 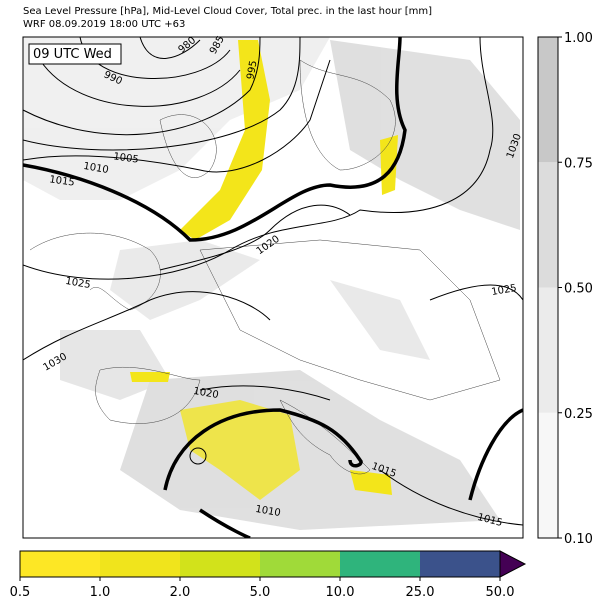 I want to click on time-box, so click(x=75, y=54).